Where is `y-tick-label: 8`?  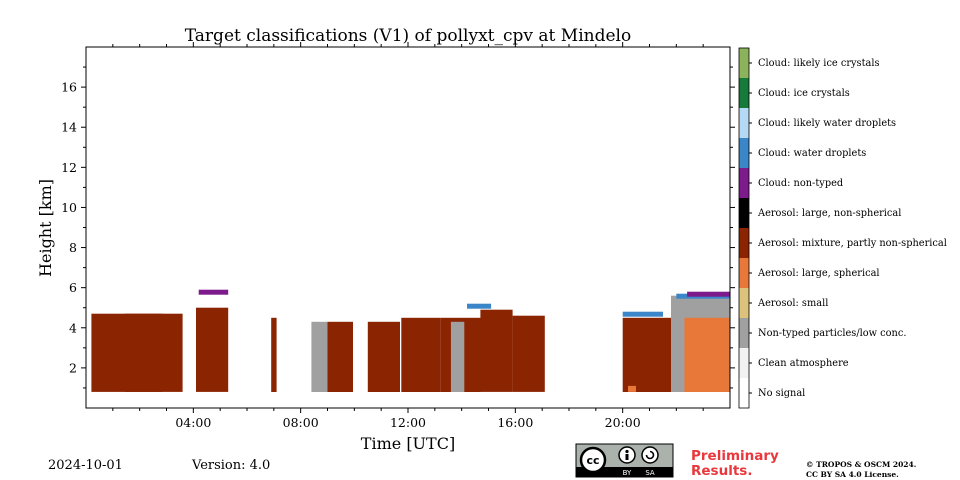 y-tick-label: 8 is located at coordinates (73, 247).